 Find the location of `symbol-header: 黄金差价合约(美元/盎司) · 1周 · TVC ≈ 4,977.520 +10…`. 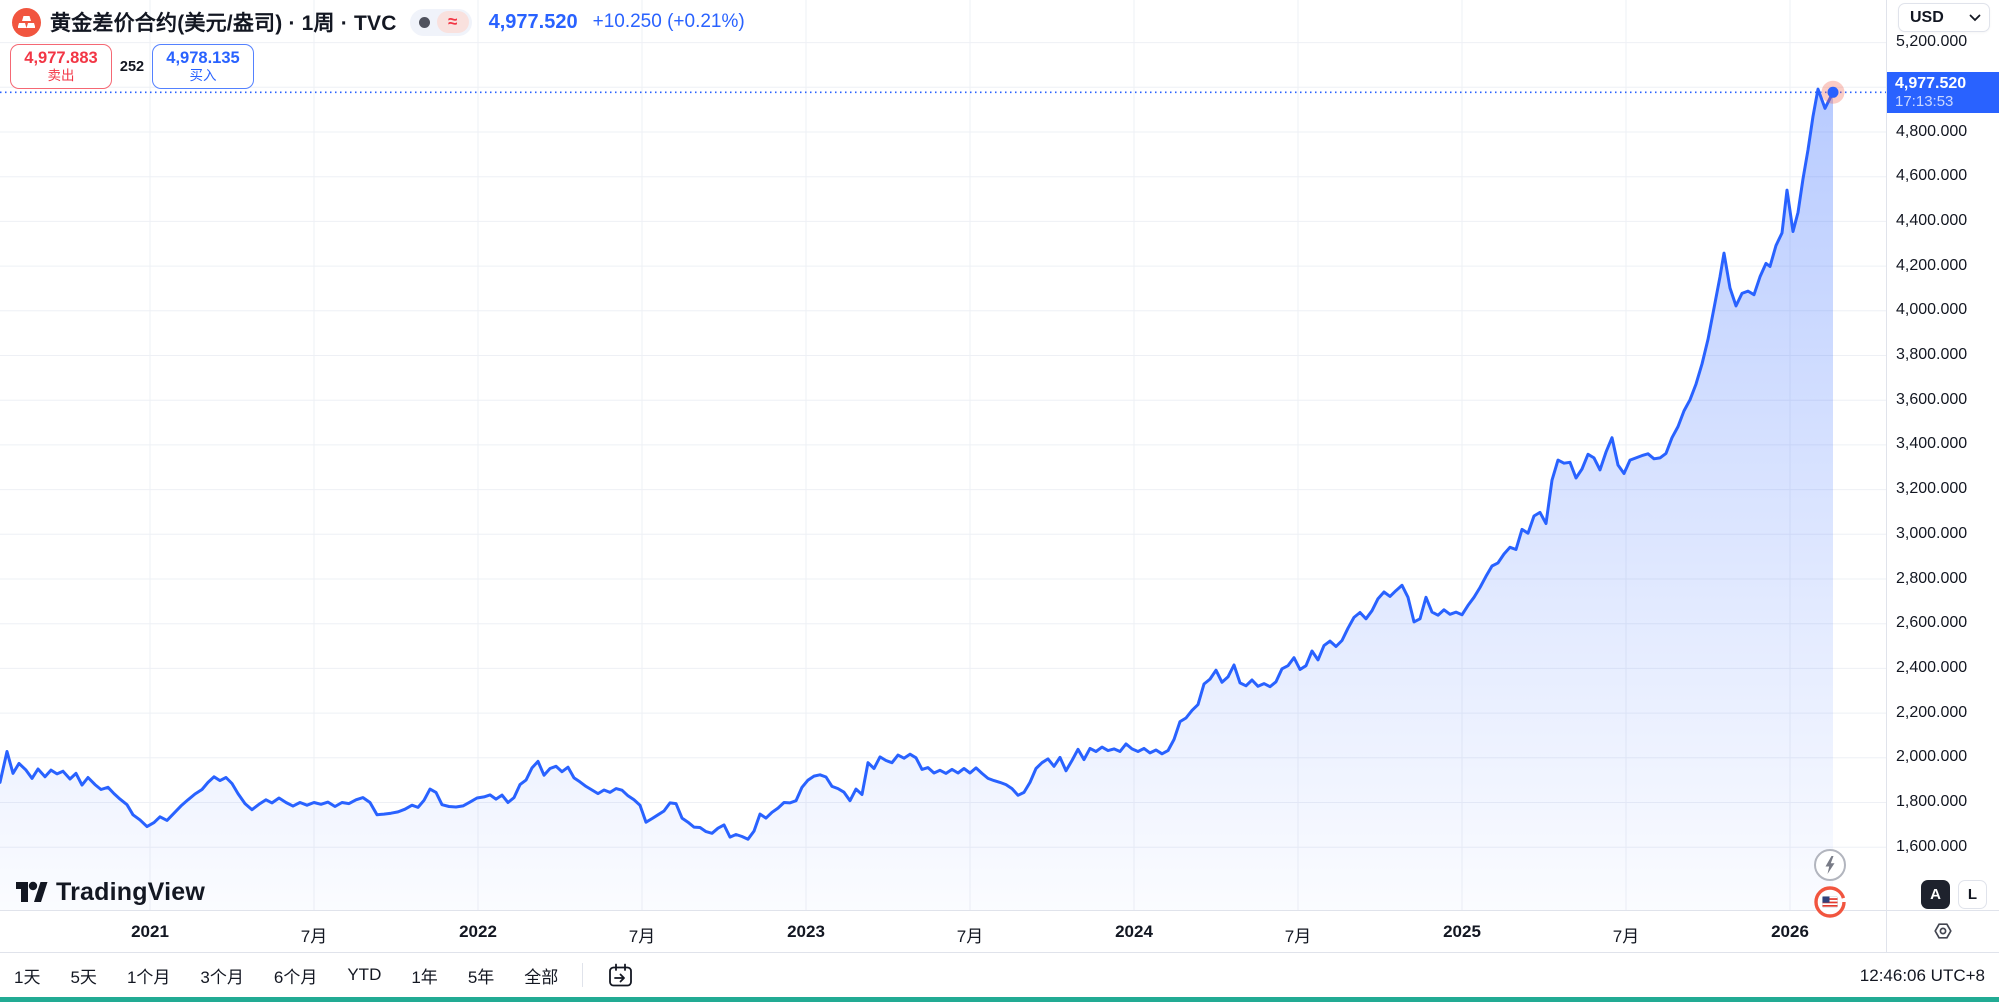

symbol-header: 黄金差价合约(美元/盎司) · 1周 · TVC ≈ 4,977.520 +10… is located at coordinates (378, 22).